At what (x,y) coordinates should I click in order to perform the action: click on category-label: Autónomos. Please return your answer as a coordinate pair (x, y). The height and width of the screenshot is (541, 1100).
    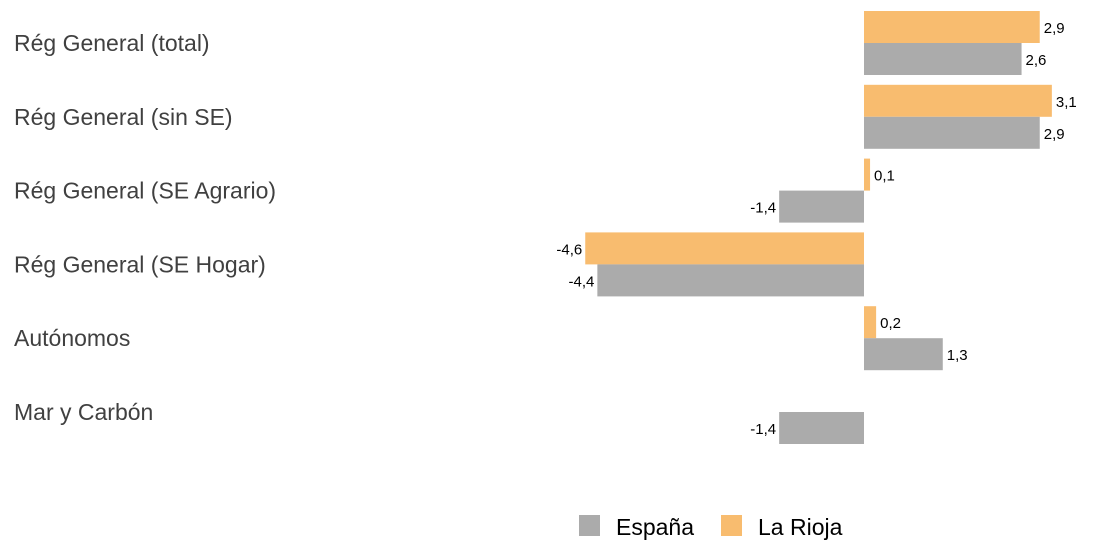
    Looking at the image, I should click on (72, 338).